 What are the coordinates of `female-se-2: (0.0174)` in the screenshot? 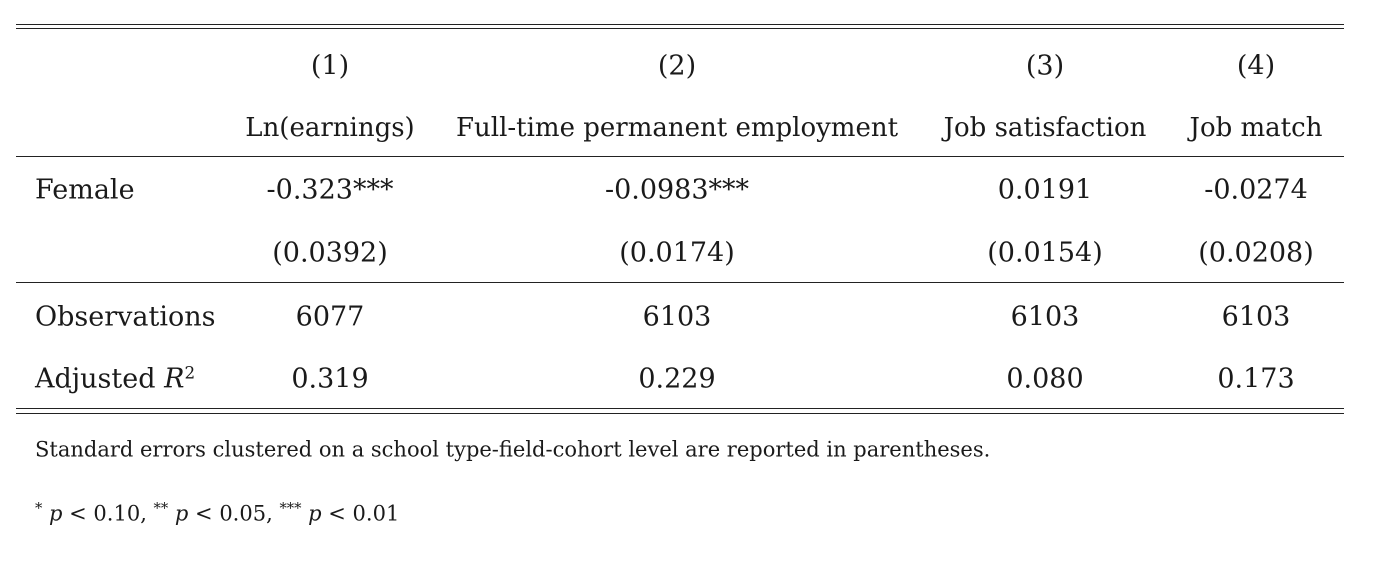 It's located at (677, 253).